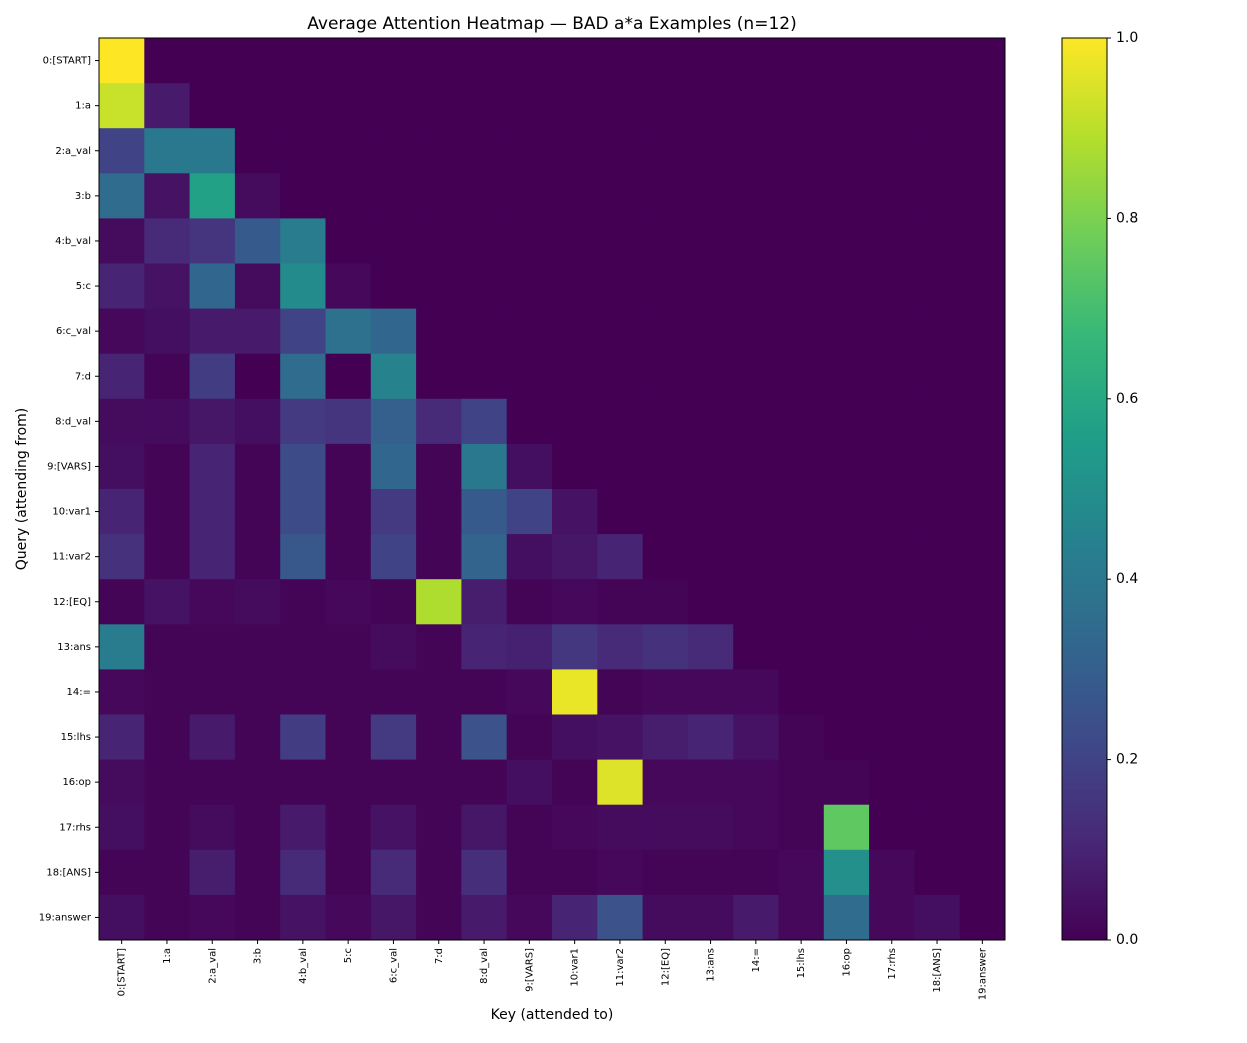  I want to click on x-tick-label: 10:var1, so click(575, 967).